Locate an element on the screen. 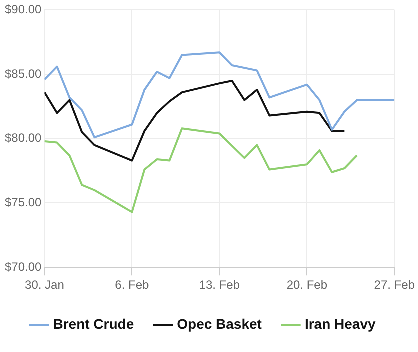  x-tick-label: 13. Feb is located at coordinates (219, 285).